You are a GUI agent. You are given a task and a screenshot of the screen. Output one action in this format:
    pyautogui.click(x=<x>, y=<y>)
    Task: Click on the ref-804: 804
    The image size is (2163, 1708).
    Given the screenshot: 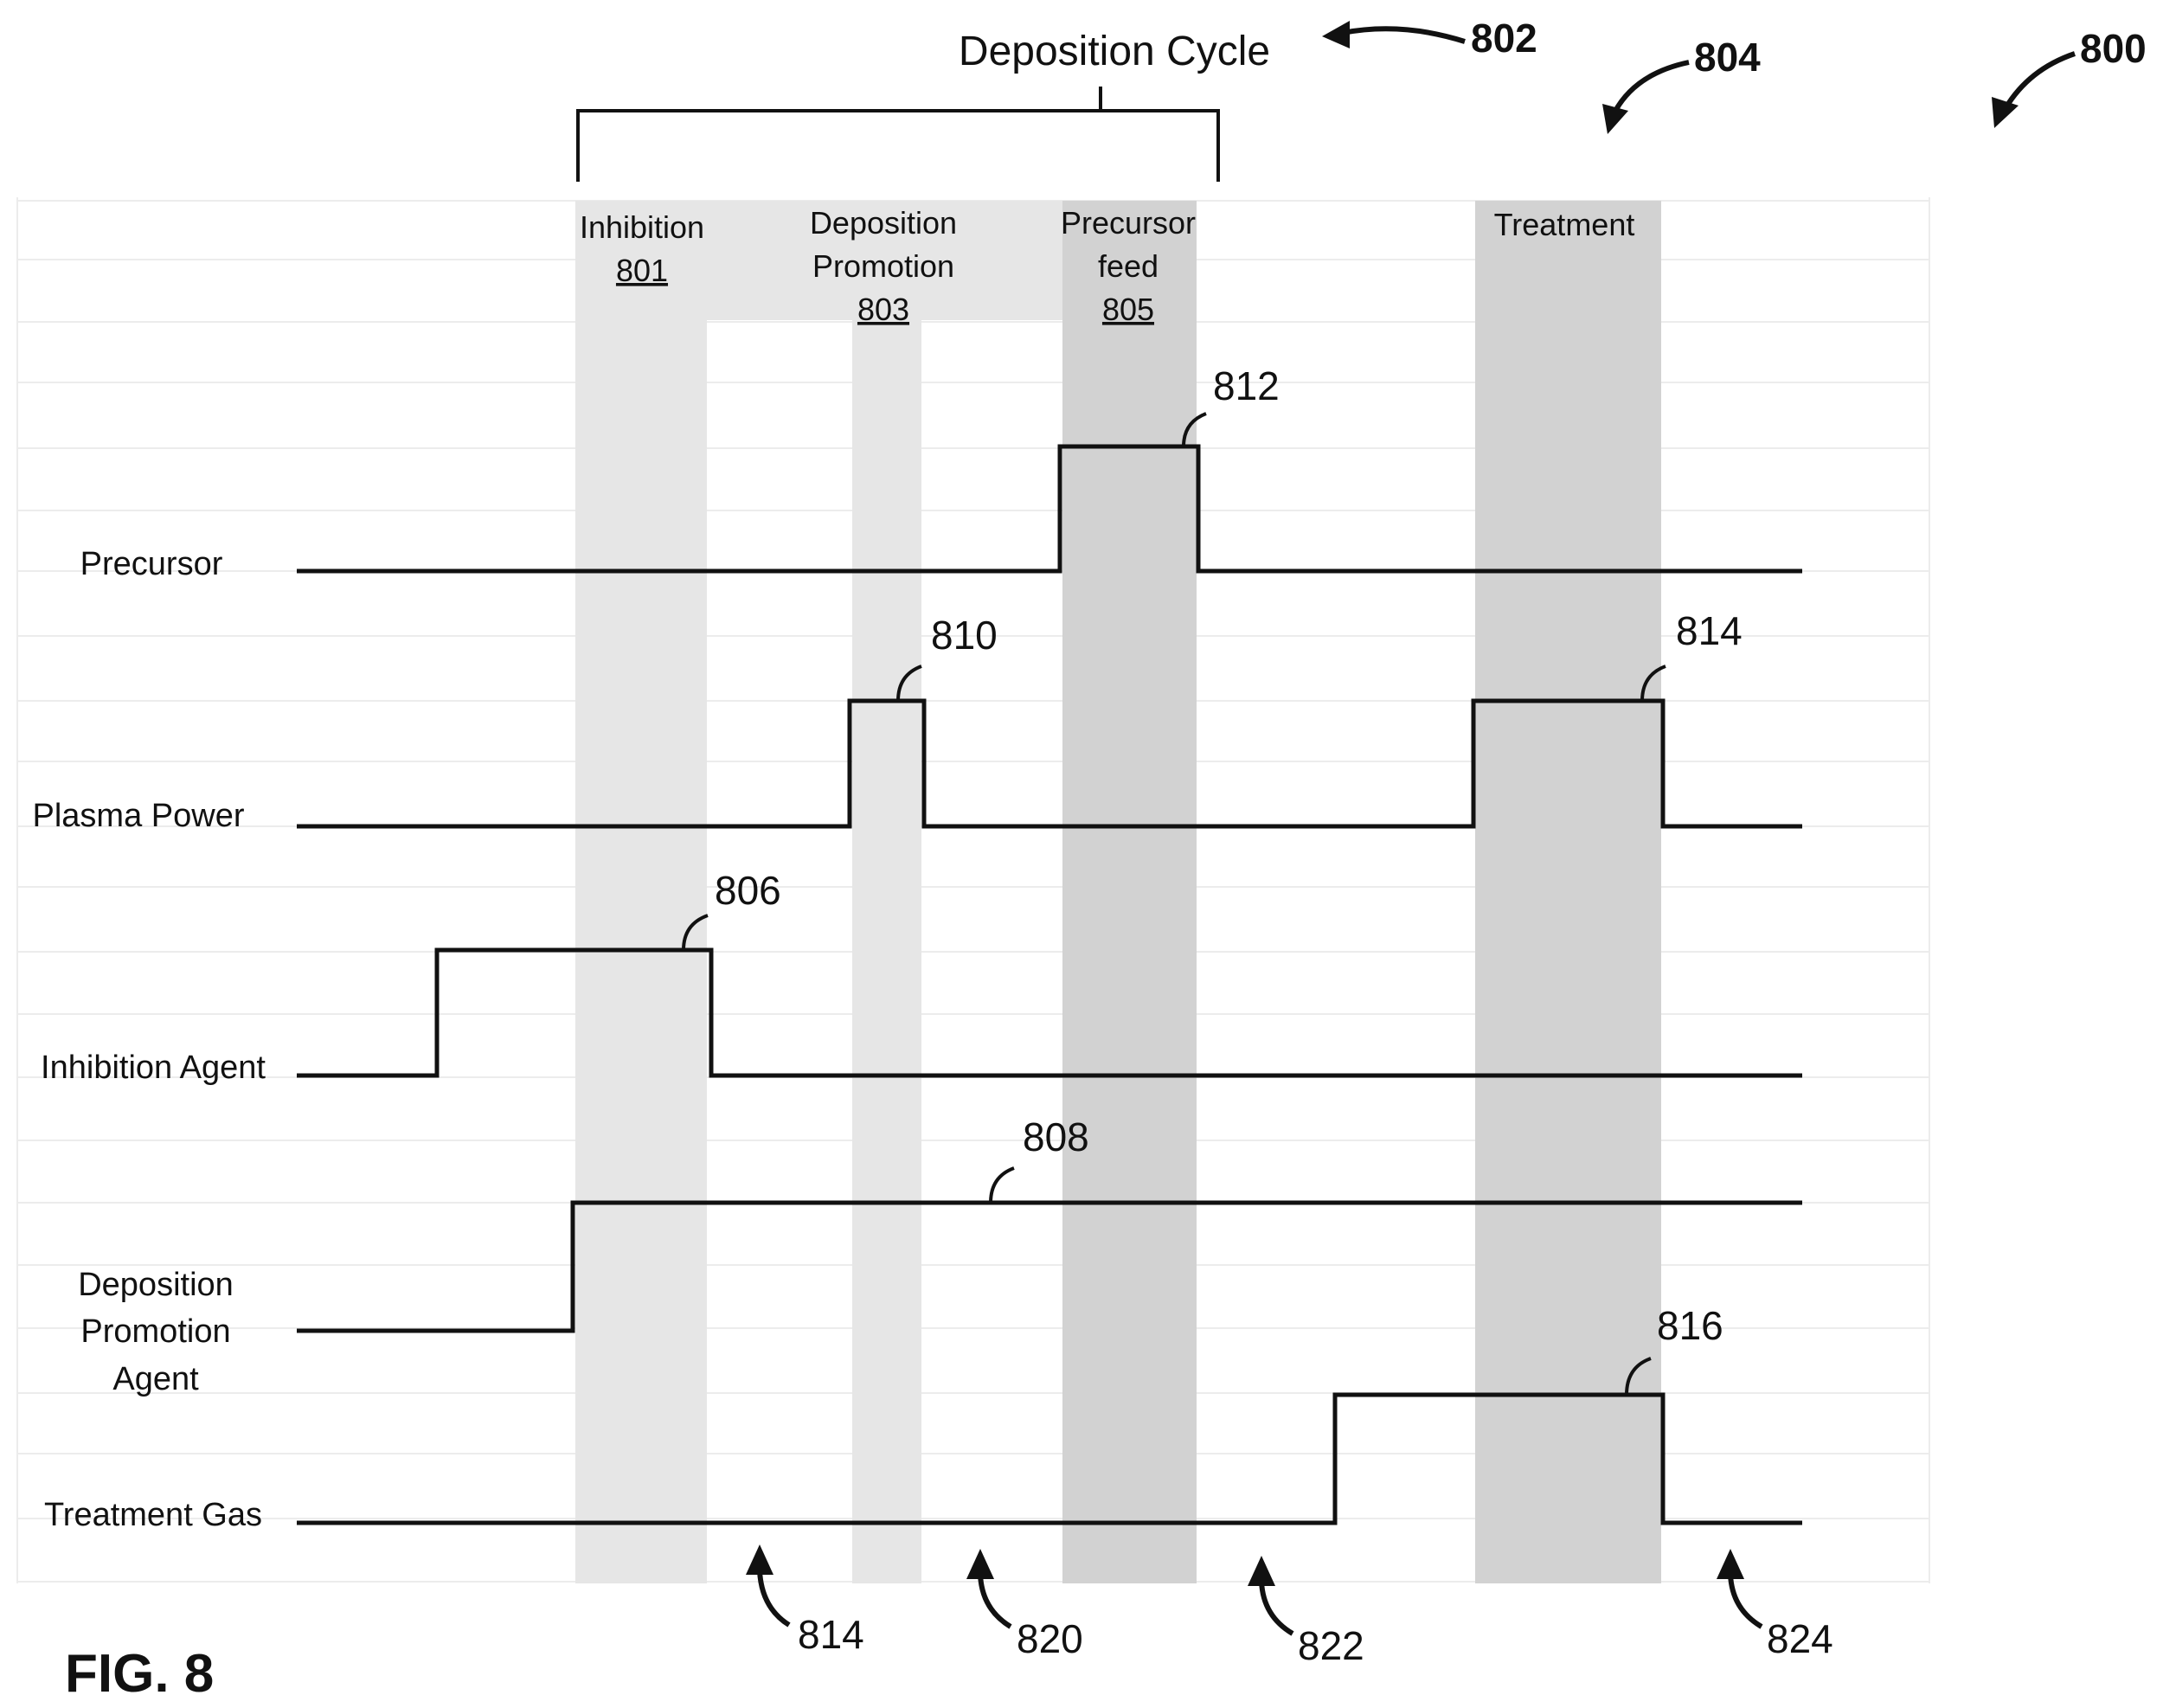 What is the action you would take?
    pyautogui.click(x=1727, y=58)
    